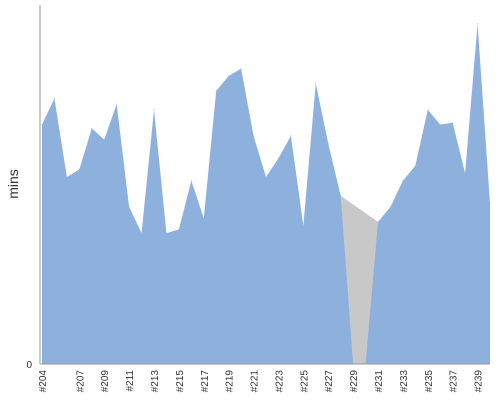 Image resolution: width=500 pixels, height=400 pixels. What do you see at coordinates (29, 365) in the screenshot?
I see `y-tick-label: 0` at bounding box center [29, 365].